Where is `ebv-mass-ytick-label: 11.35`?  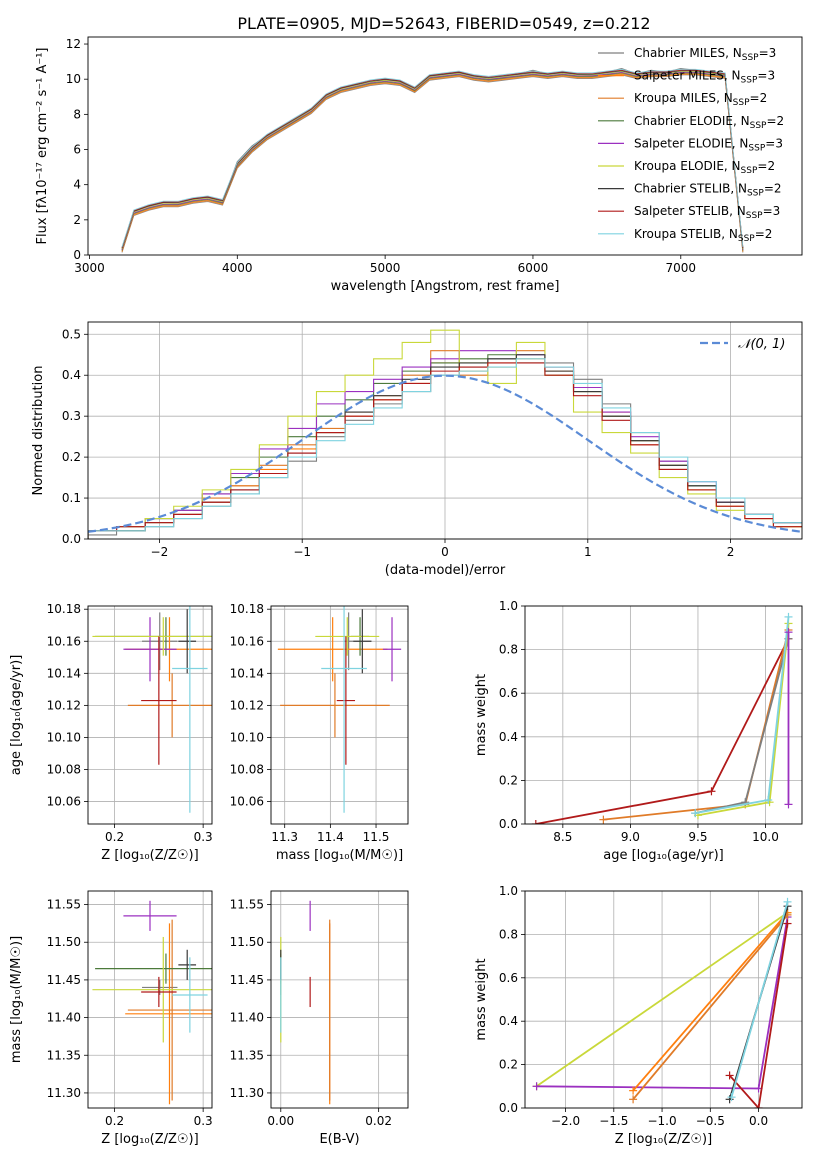 ebv-mass-ytick-label: 11.35 is located at coordinates (247, 1055).